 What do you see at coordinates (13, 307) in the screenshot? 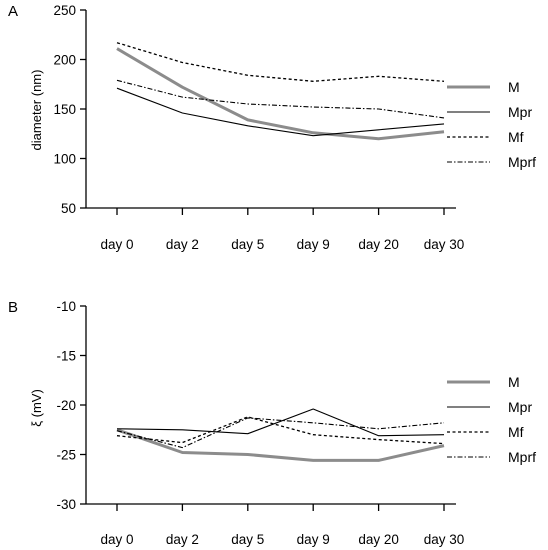
I see `panel-label: B` at bounding box center [13, 307].